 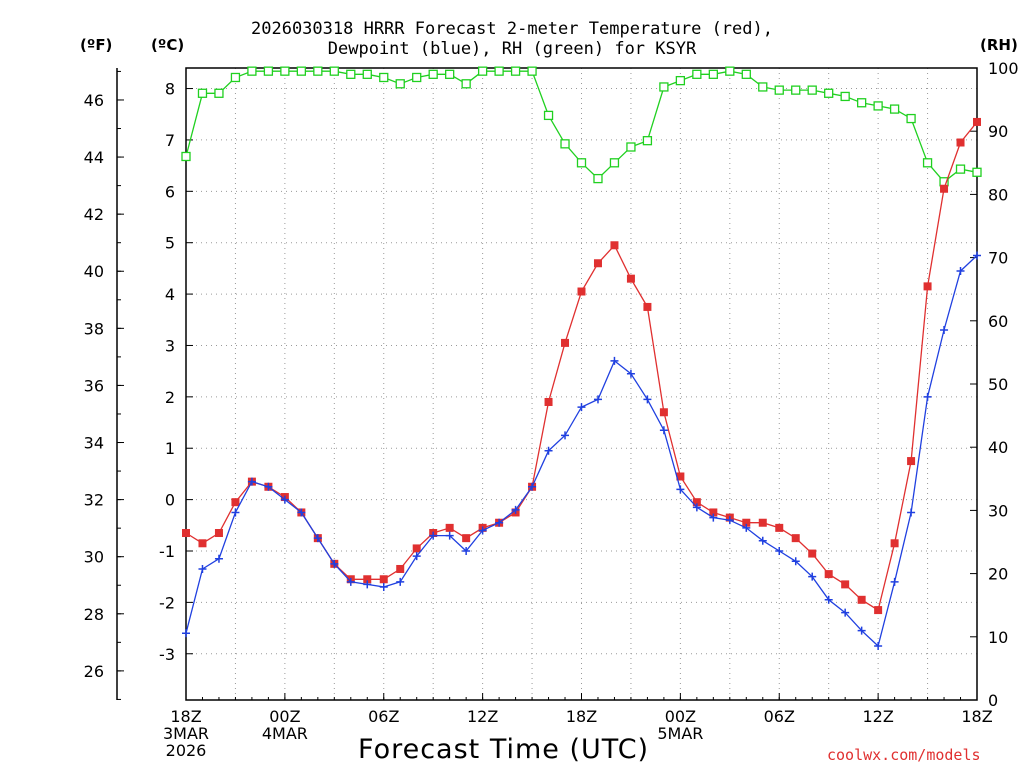 What do you see at coordinates (998, 258) in the screenshot?
I see `rh-tick-label: 70` at bounding box center [998, 258].